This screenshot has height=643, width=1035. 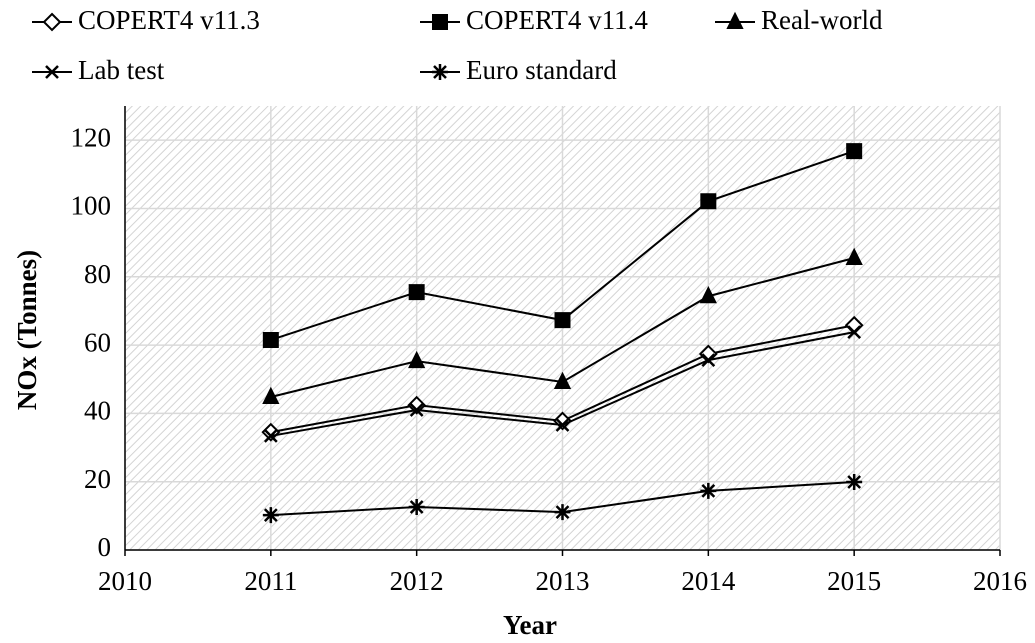 What do you see at coordinates (1000, 581) in the screenshot?
I see `x-tick-label: 2016` at bounding box center [1000, 581].